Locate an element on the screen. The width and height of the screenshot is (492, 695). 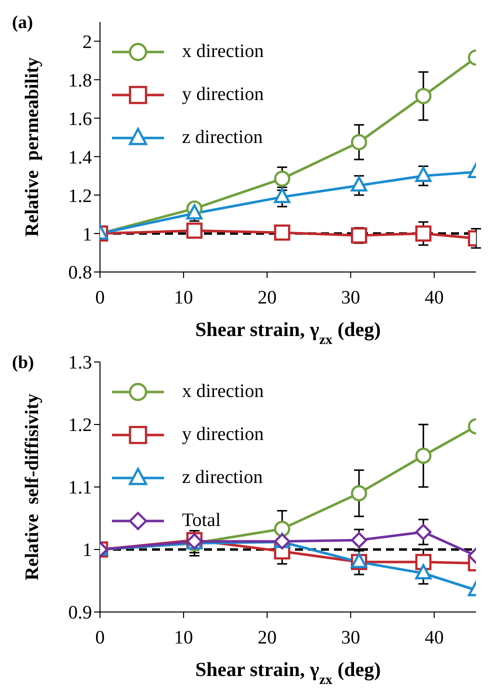
chart-title: (b) is located at coordinates (23, 362).